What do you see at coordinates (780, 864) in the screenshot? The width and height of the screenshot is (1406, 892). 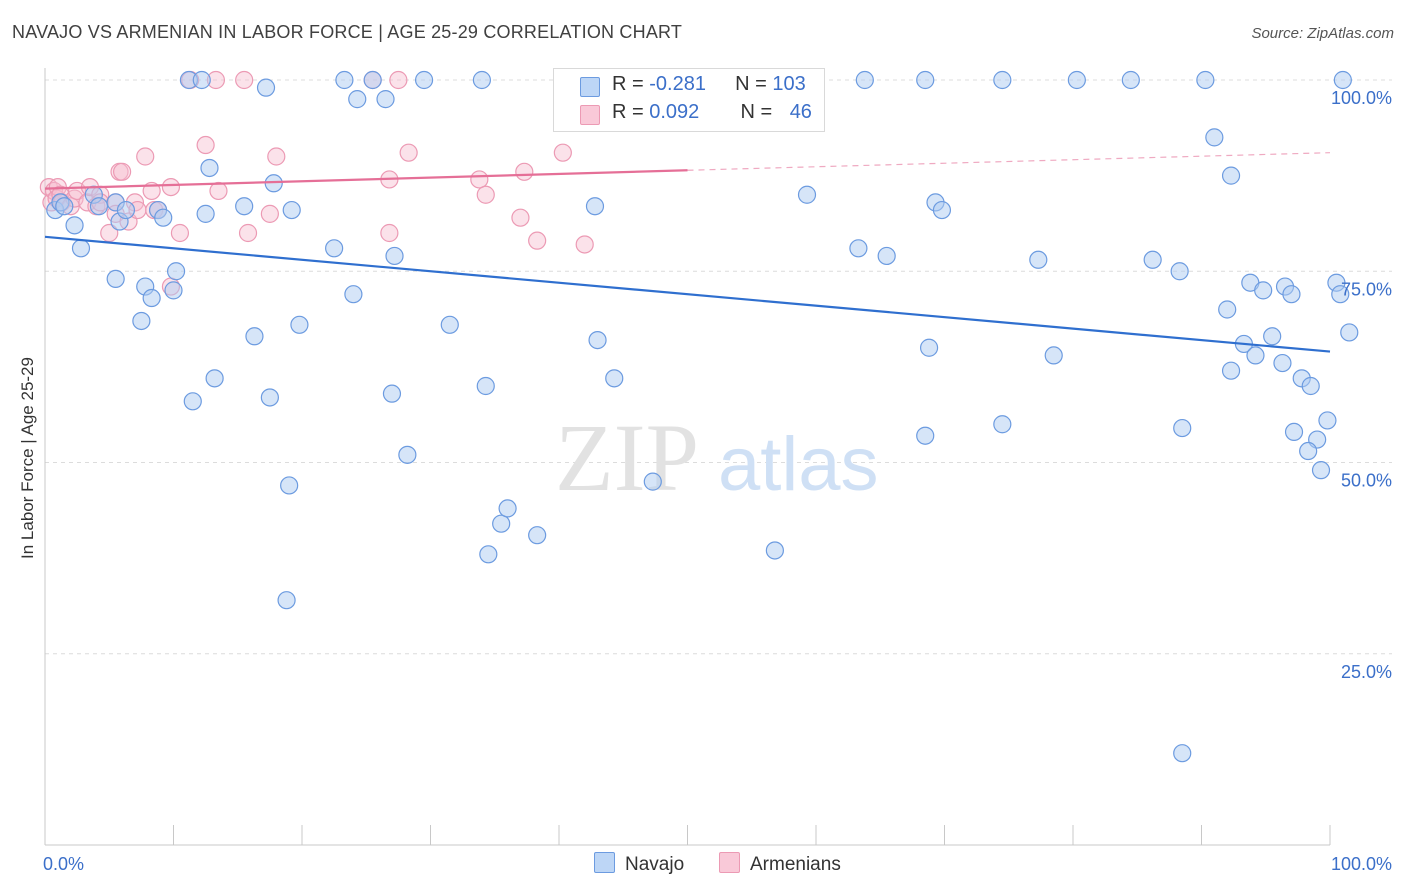 I see `bottom-legend-armenians: Armenians` at bounding box center [780, 864].